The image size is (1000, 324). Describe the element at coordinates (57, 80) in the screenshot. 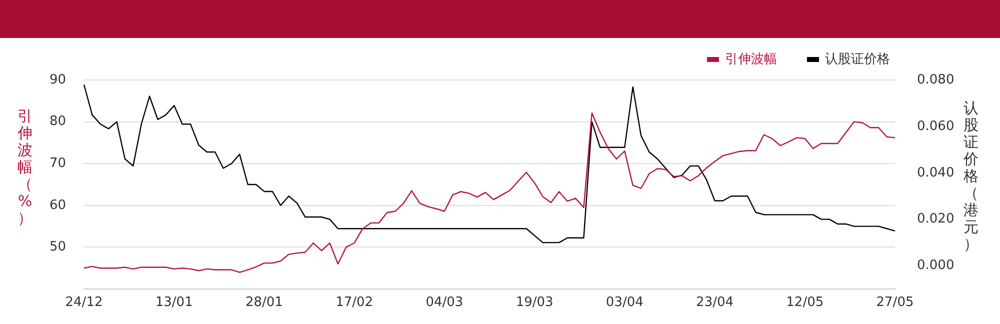

I see `y-tick-label: 90` at that location.